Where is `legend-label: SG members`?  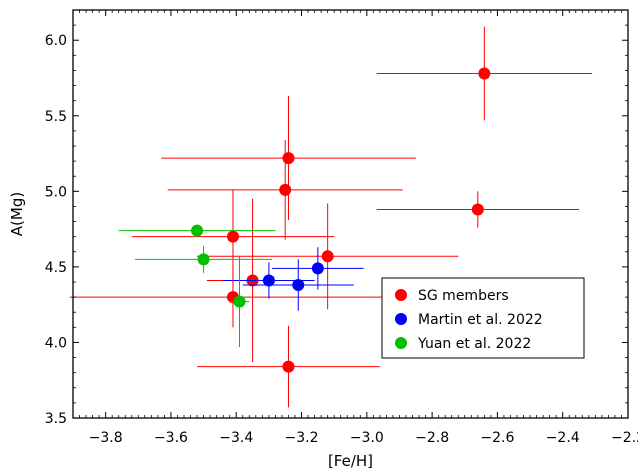
legend-label: SG members is located at coordinates (463, 296).